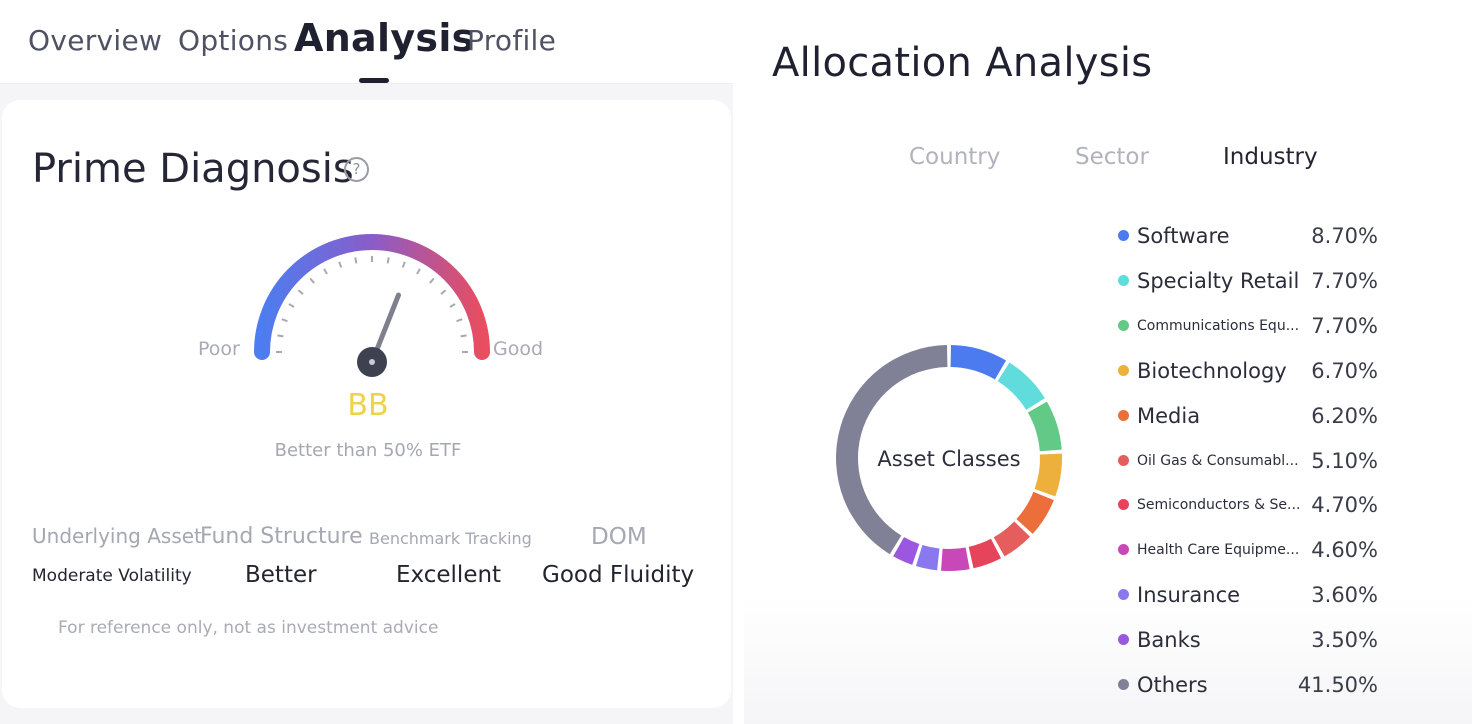  What do you see at coordinates (962, 63) in the screenshot?
I see `allocation-title: Allocation Analysis` at bounding box center [962, 63].